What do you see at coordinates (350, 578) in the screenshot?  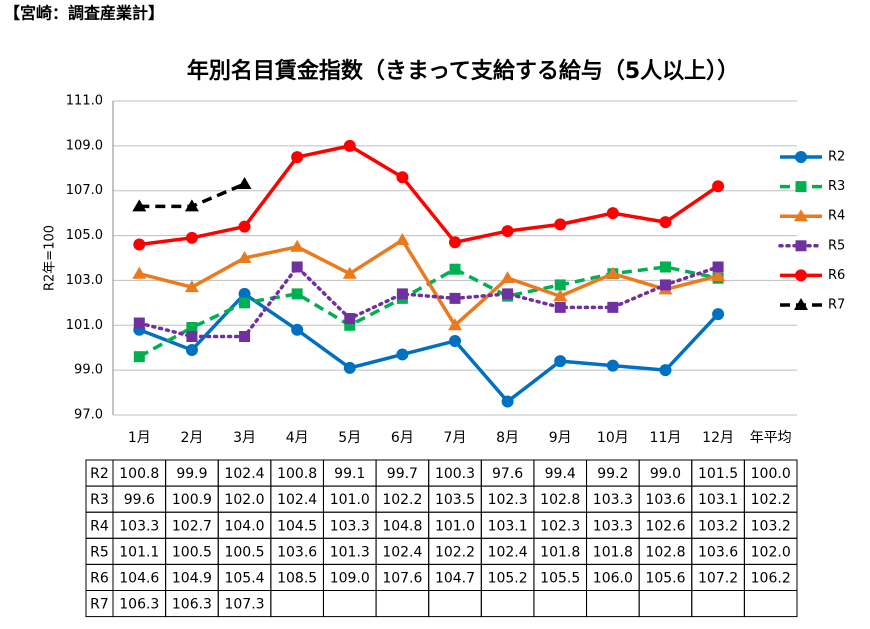 I see `table-value: 109.0` at bounding box center [350, 578].